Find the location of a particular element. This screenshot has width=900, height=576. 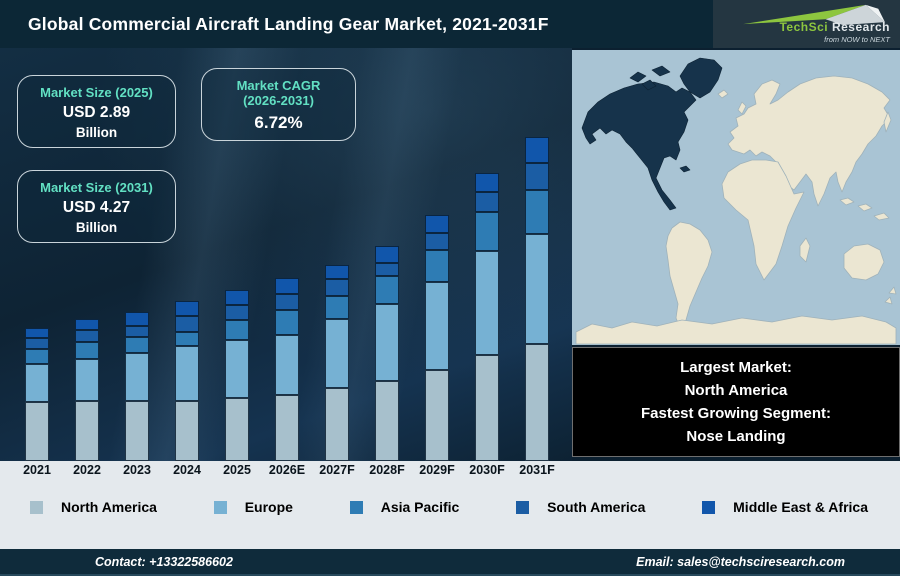

year-label-2028f: 2028F is located at coordinates (387, 470).